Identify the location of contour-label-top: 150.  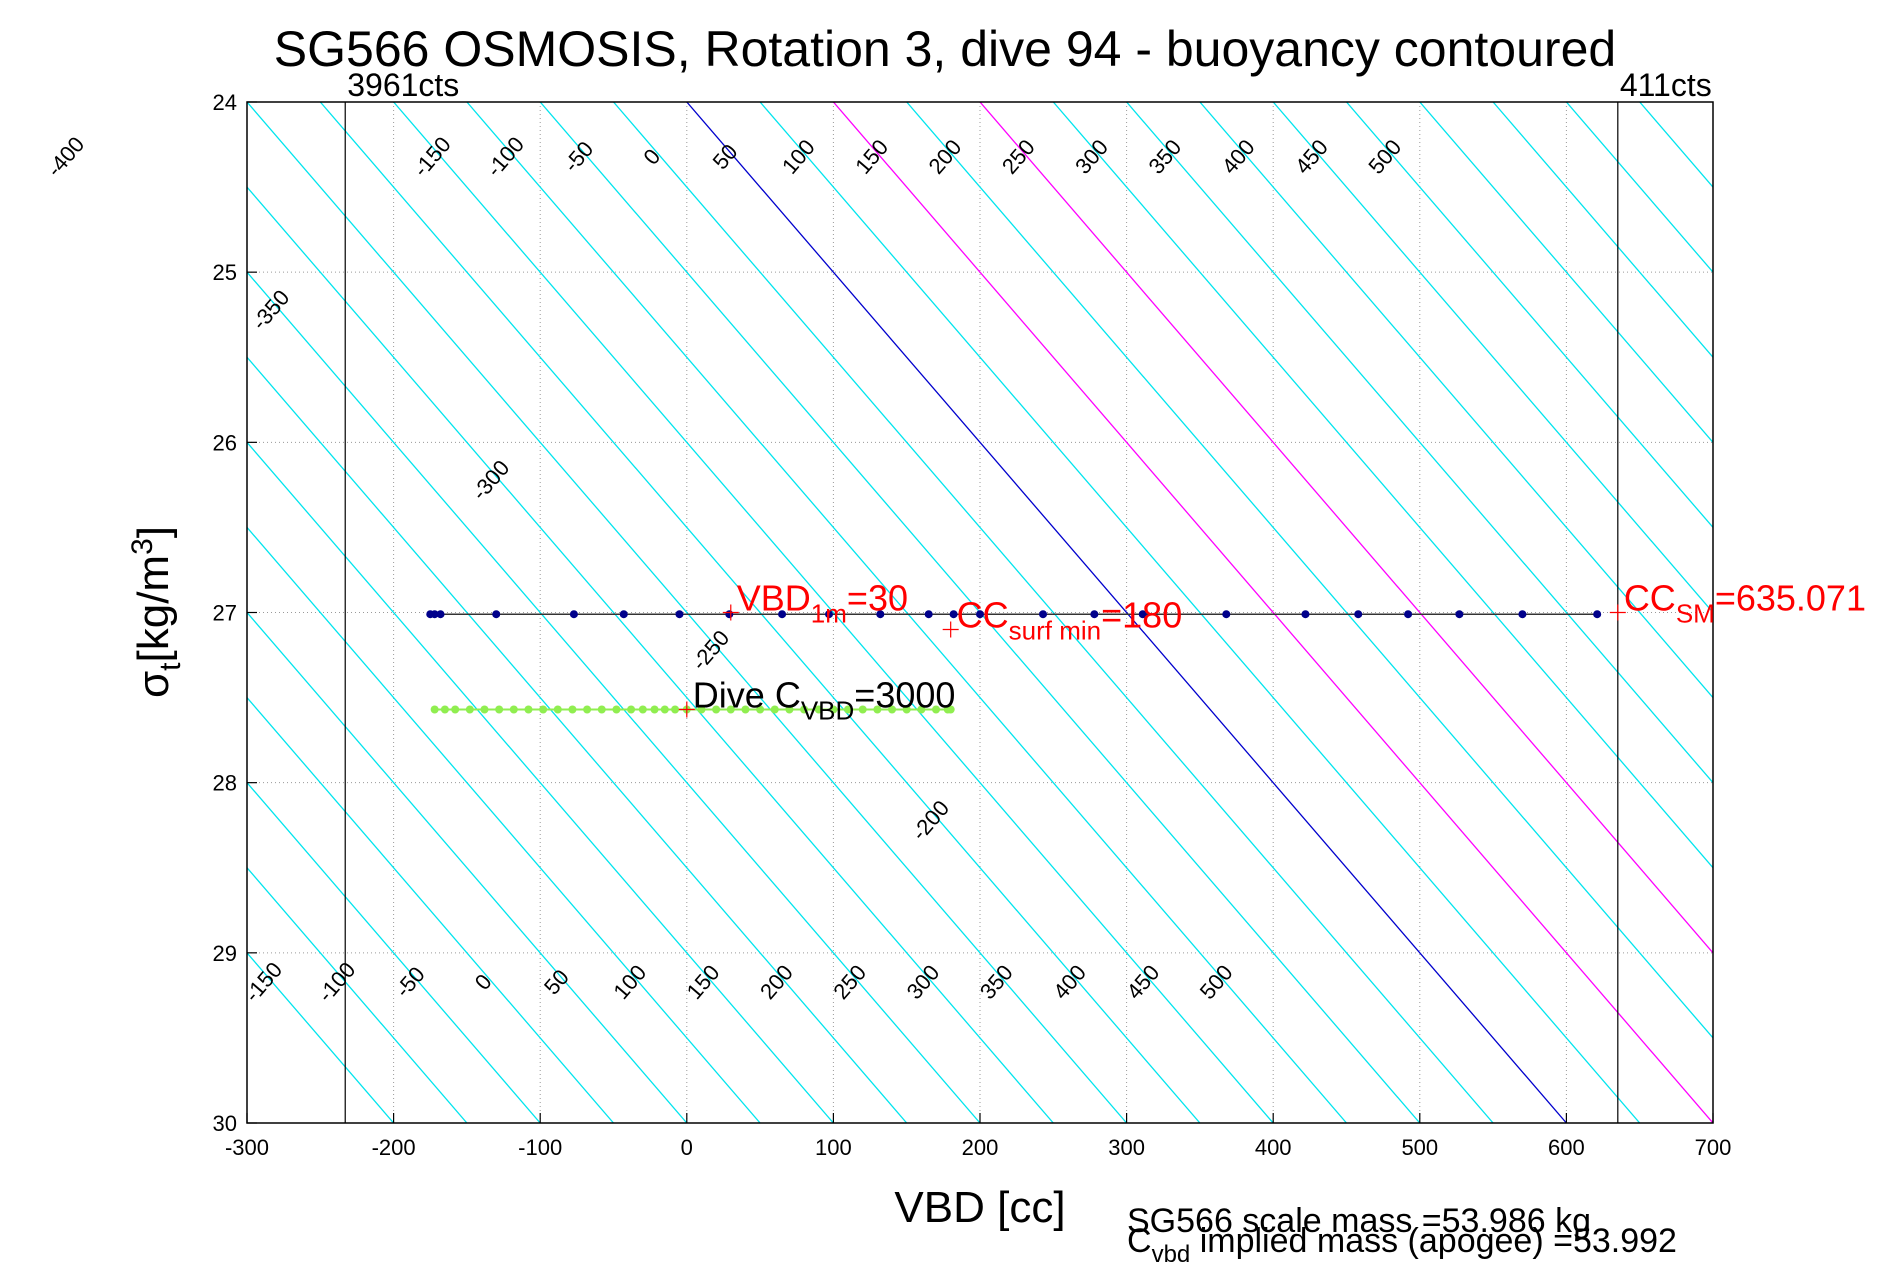
(871, 157).